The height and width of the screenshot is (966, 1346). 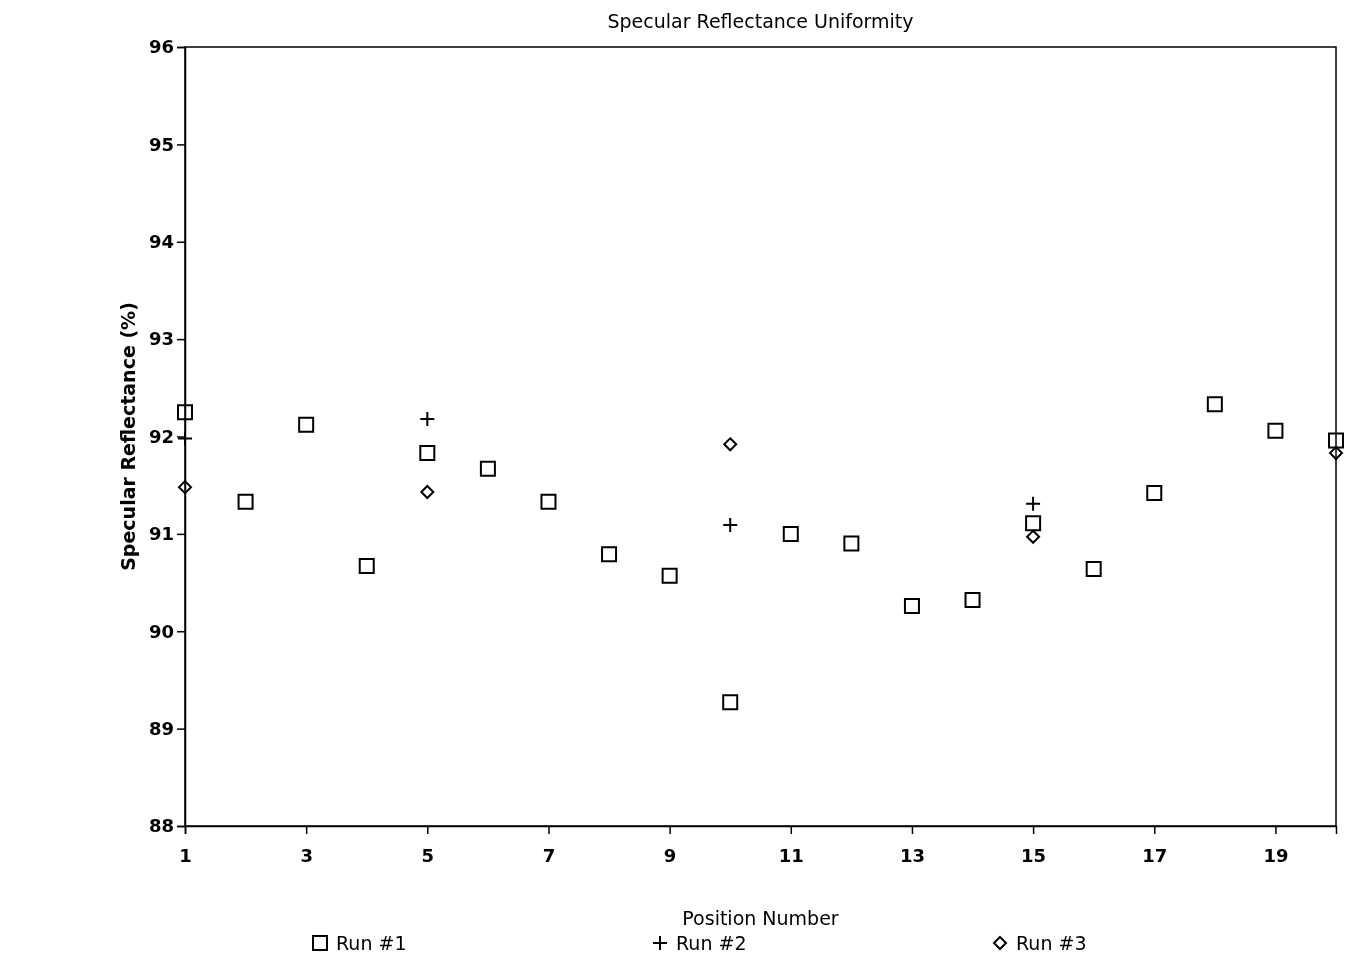 I want to click on y-tick-label: 92, so click(x=161, y=436).